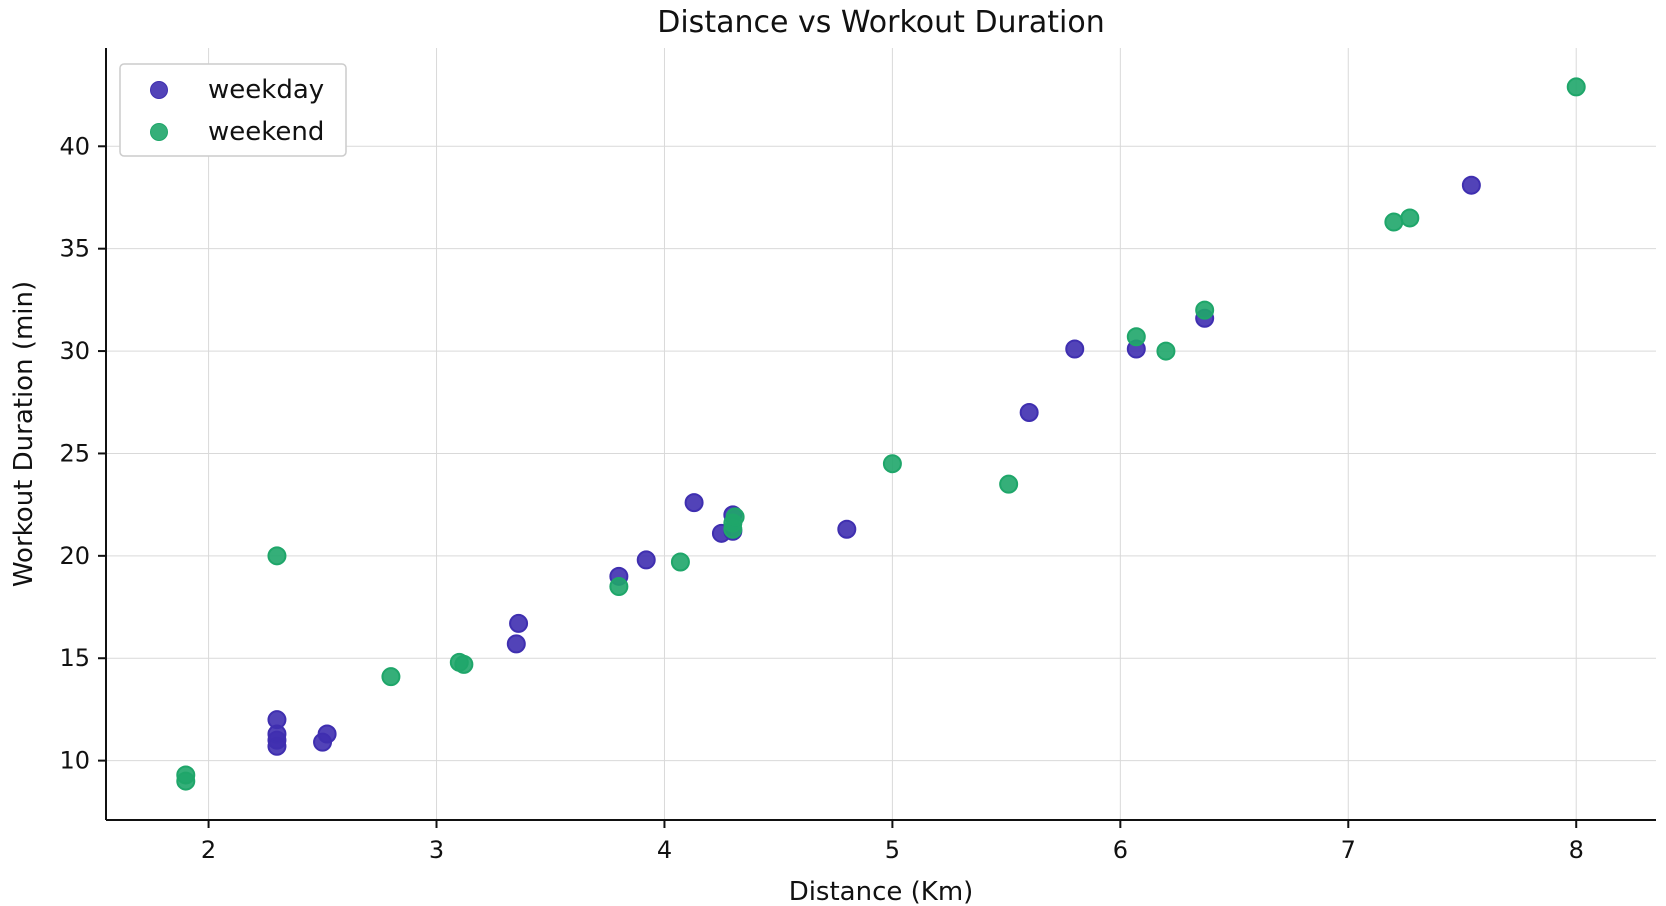 The height and width of the screenshot is (906, 1666). What do you see at coordinates (74, 249) in the screenshot?
I see `y-tick-label: 35` at bounding box center [74, 249].